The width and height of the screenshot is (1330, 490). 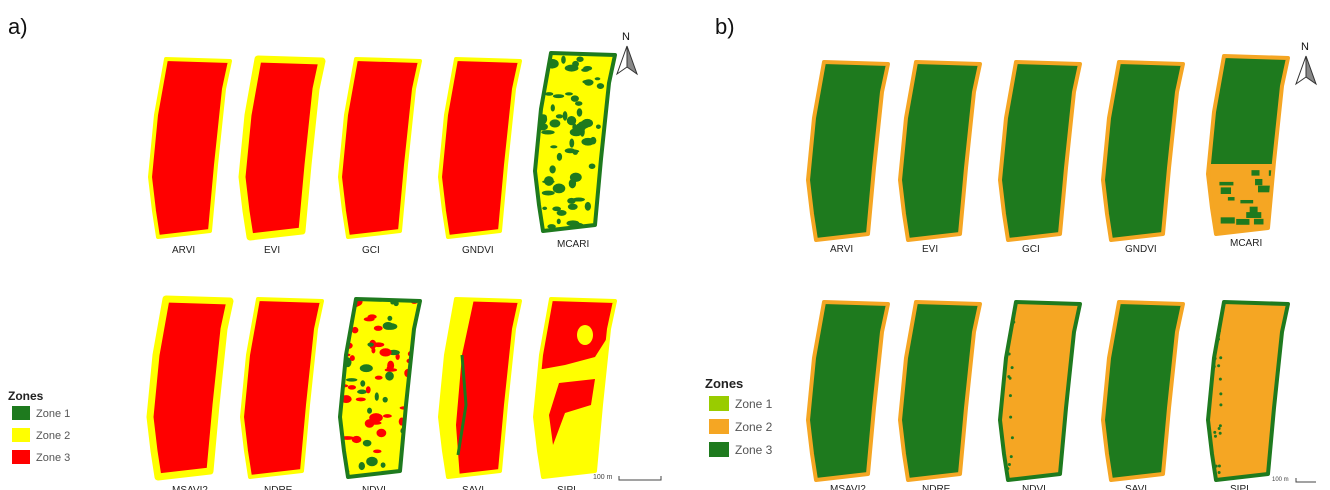 I want to click on field-map-ndvi: NDVI, so click(x=380, y=393).